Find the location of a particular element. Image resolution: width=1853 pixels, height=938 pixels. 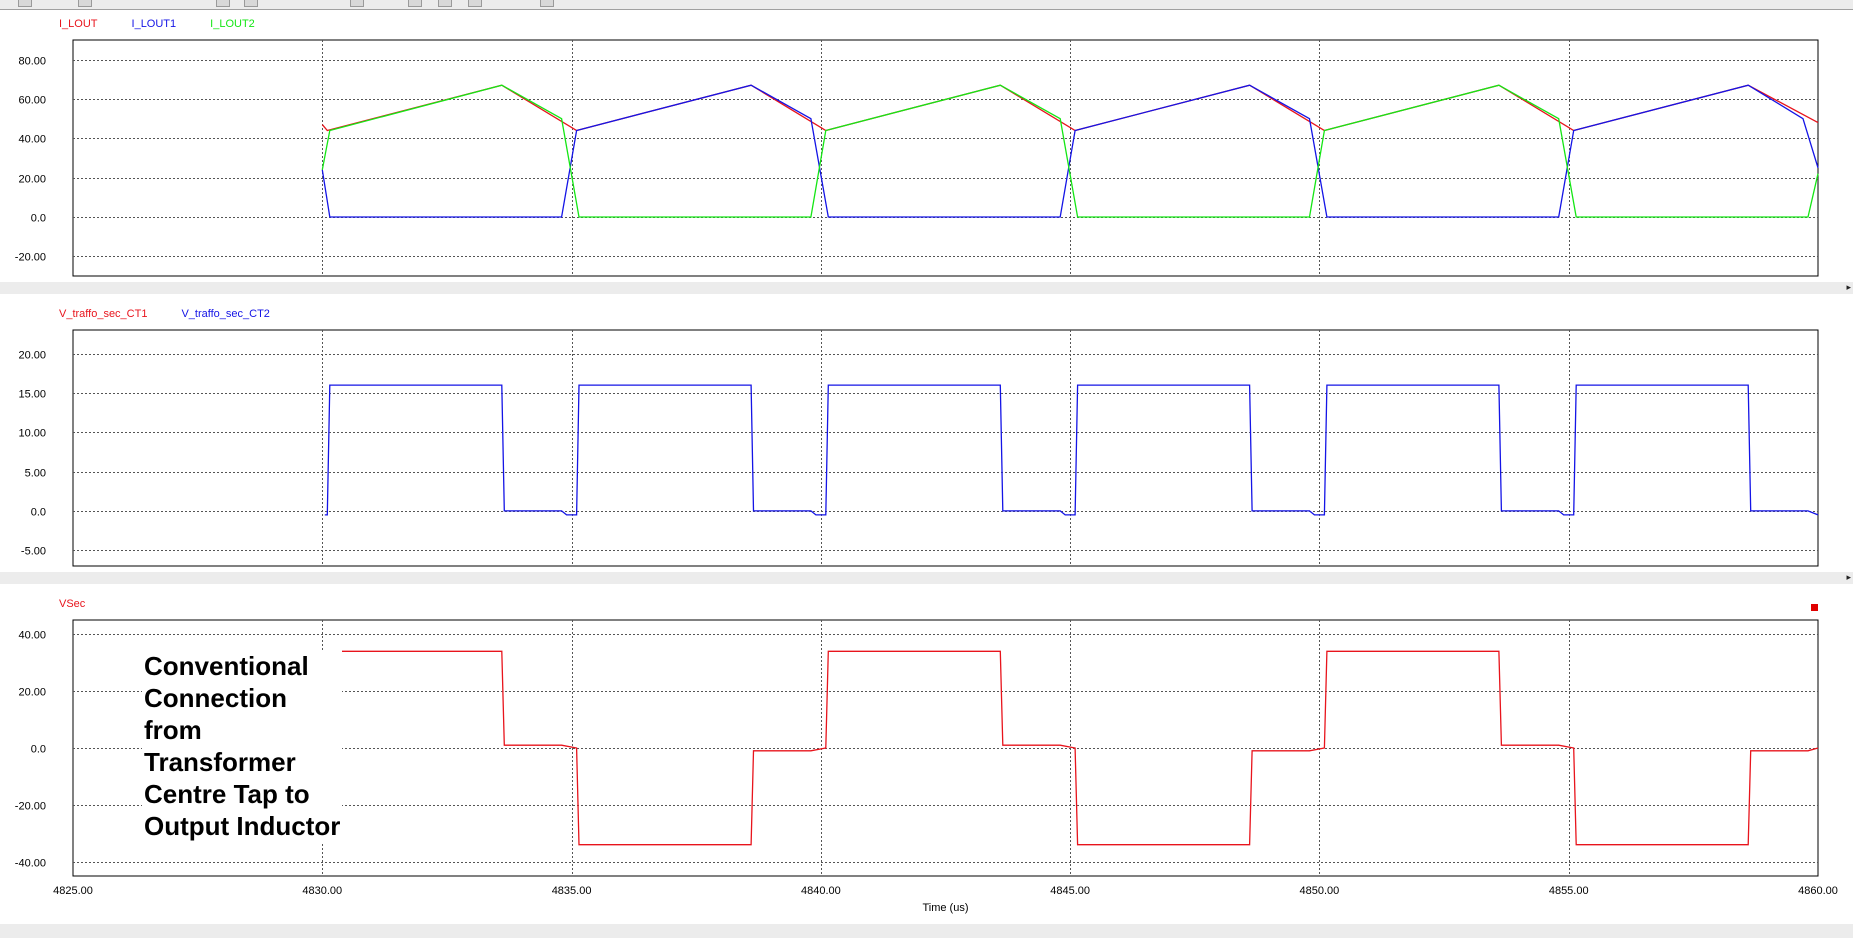

x-tick-label: 4840.00 is located at coordinates (821, 891).